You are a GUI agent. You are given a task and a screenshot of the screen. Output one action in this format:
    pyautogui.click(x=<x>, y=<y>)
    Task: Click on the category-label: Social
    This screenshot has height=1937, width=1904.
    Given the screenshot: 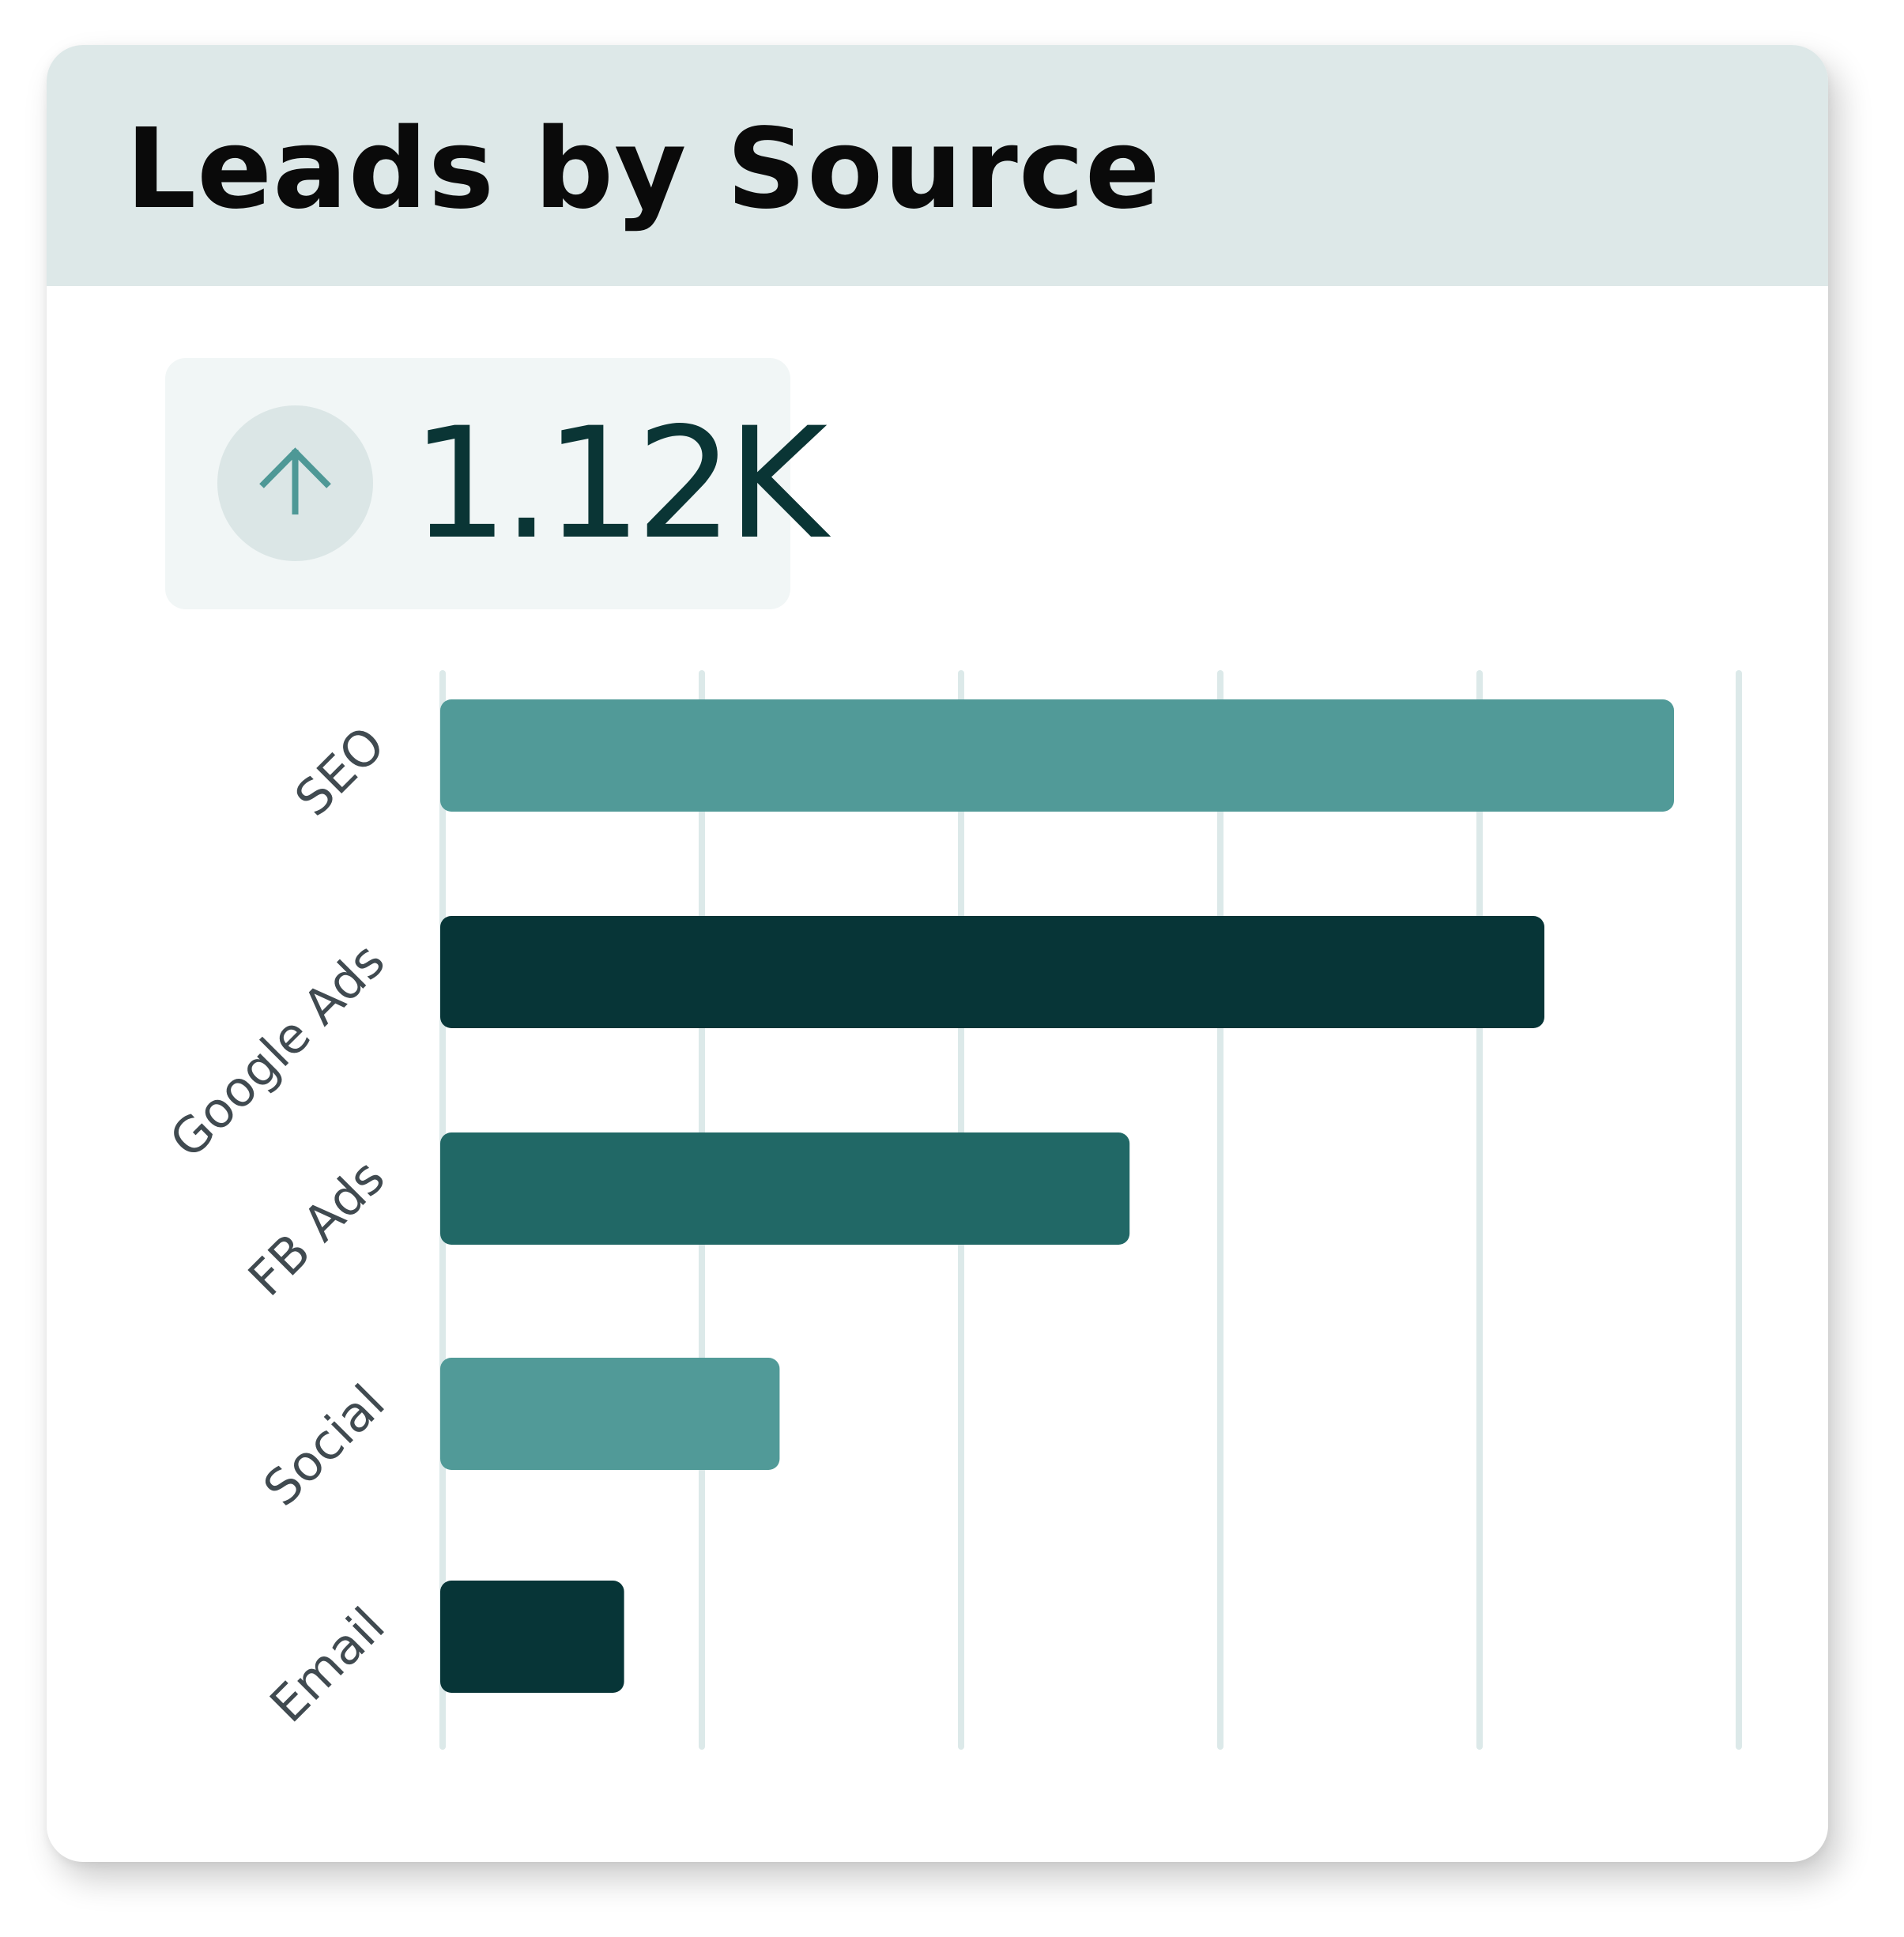 What is the action you would take?
    pyautogui.click(x=324, y=1445)
    